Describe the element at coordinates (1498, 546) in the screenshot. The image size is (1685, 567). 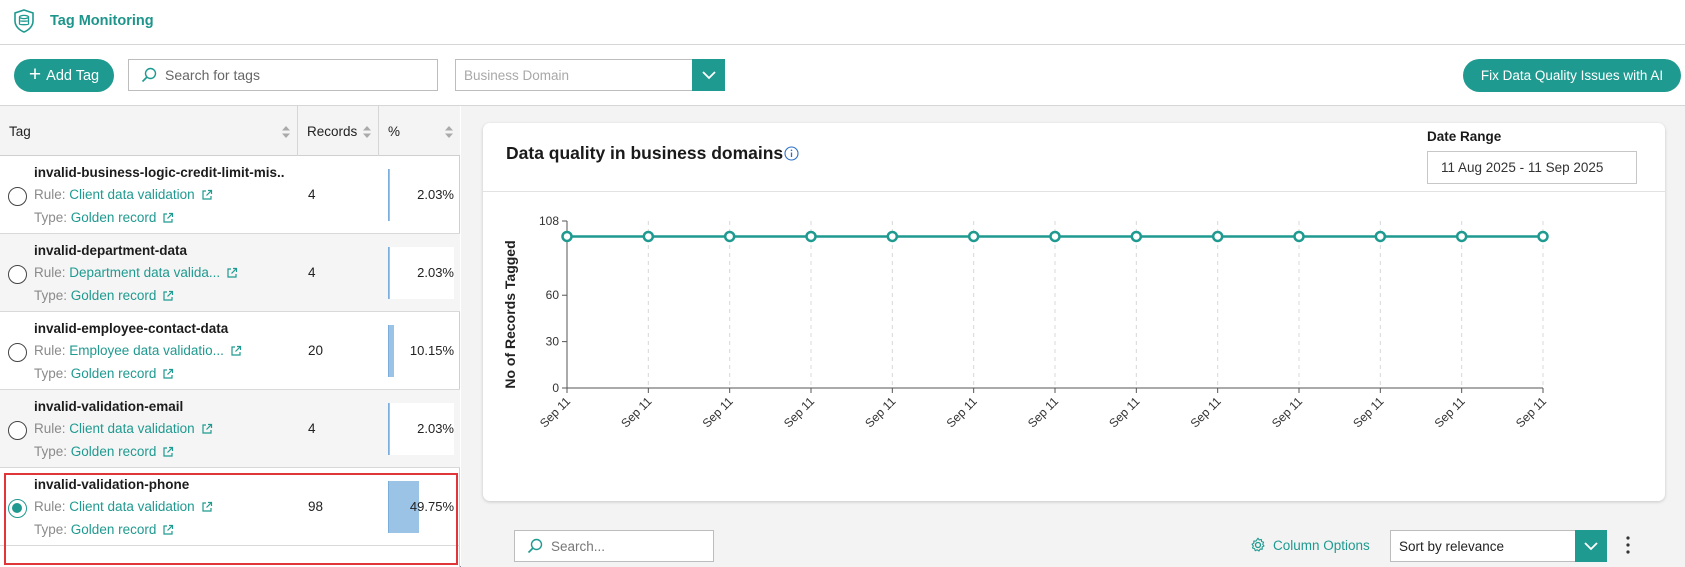
I see `sort-select: Sort by relevance` at that location.